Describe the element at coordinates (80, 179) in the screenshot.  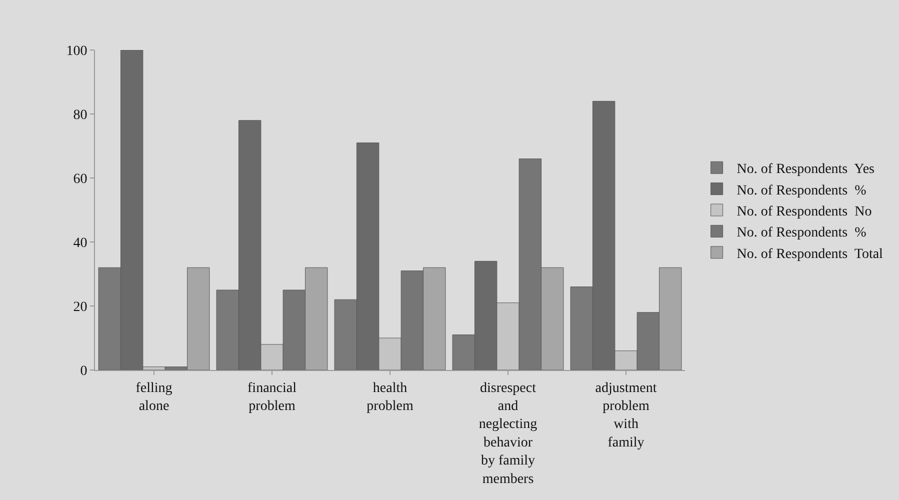
I see `y-tick-label: 60` at that location.